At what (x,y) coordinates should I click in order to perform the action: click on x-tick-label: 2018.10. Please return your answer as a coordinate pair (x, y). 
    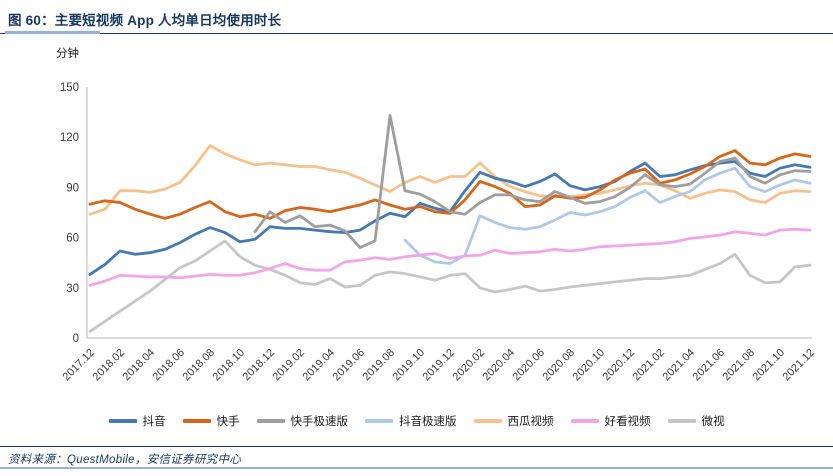
    Looking at the image, I should click on (229, 365).